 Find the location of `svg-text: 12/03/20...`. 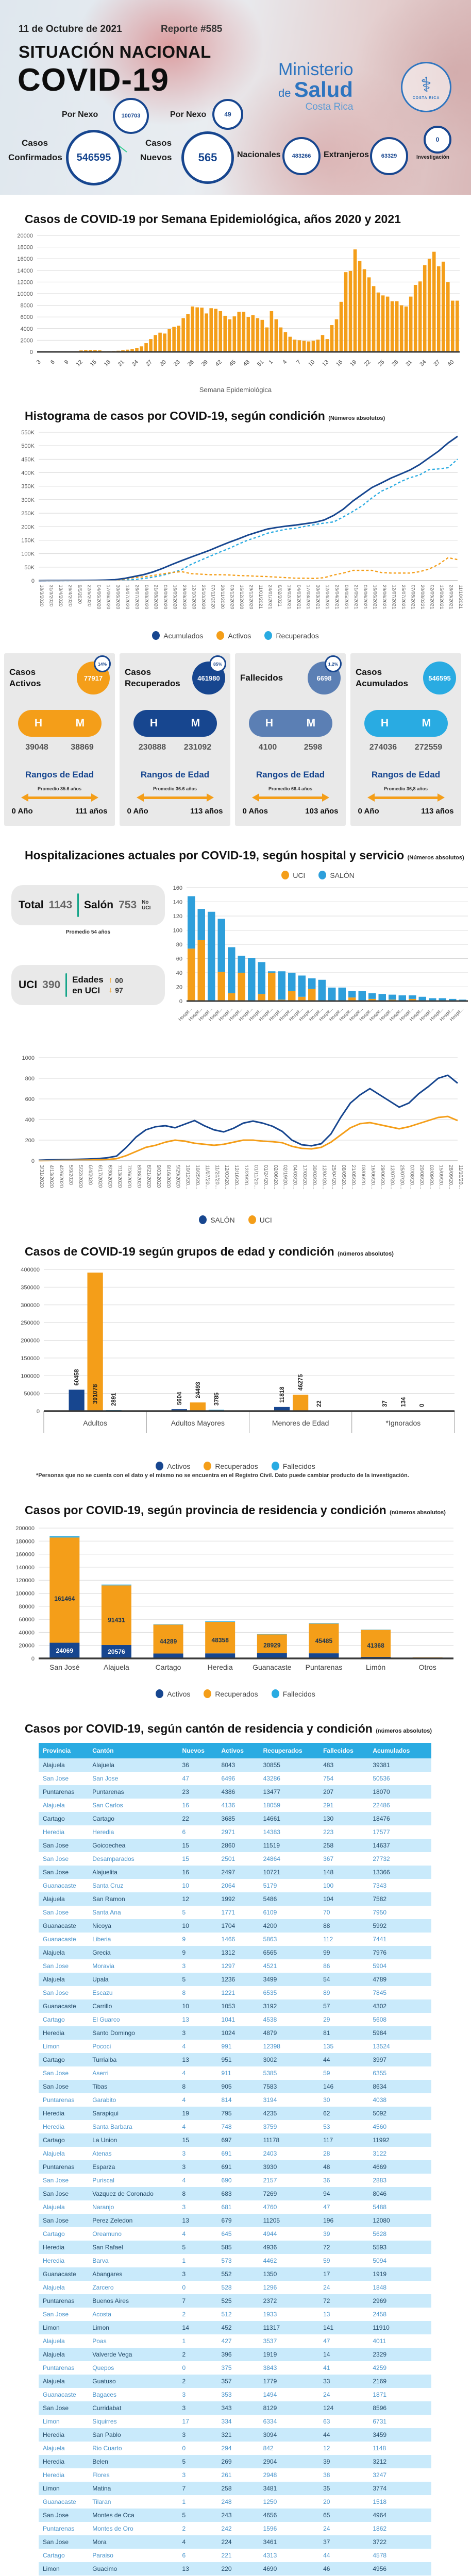

svg-text: 12/03/20... is located at coordinates (226, 1177).